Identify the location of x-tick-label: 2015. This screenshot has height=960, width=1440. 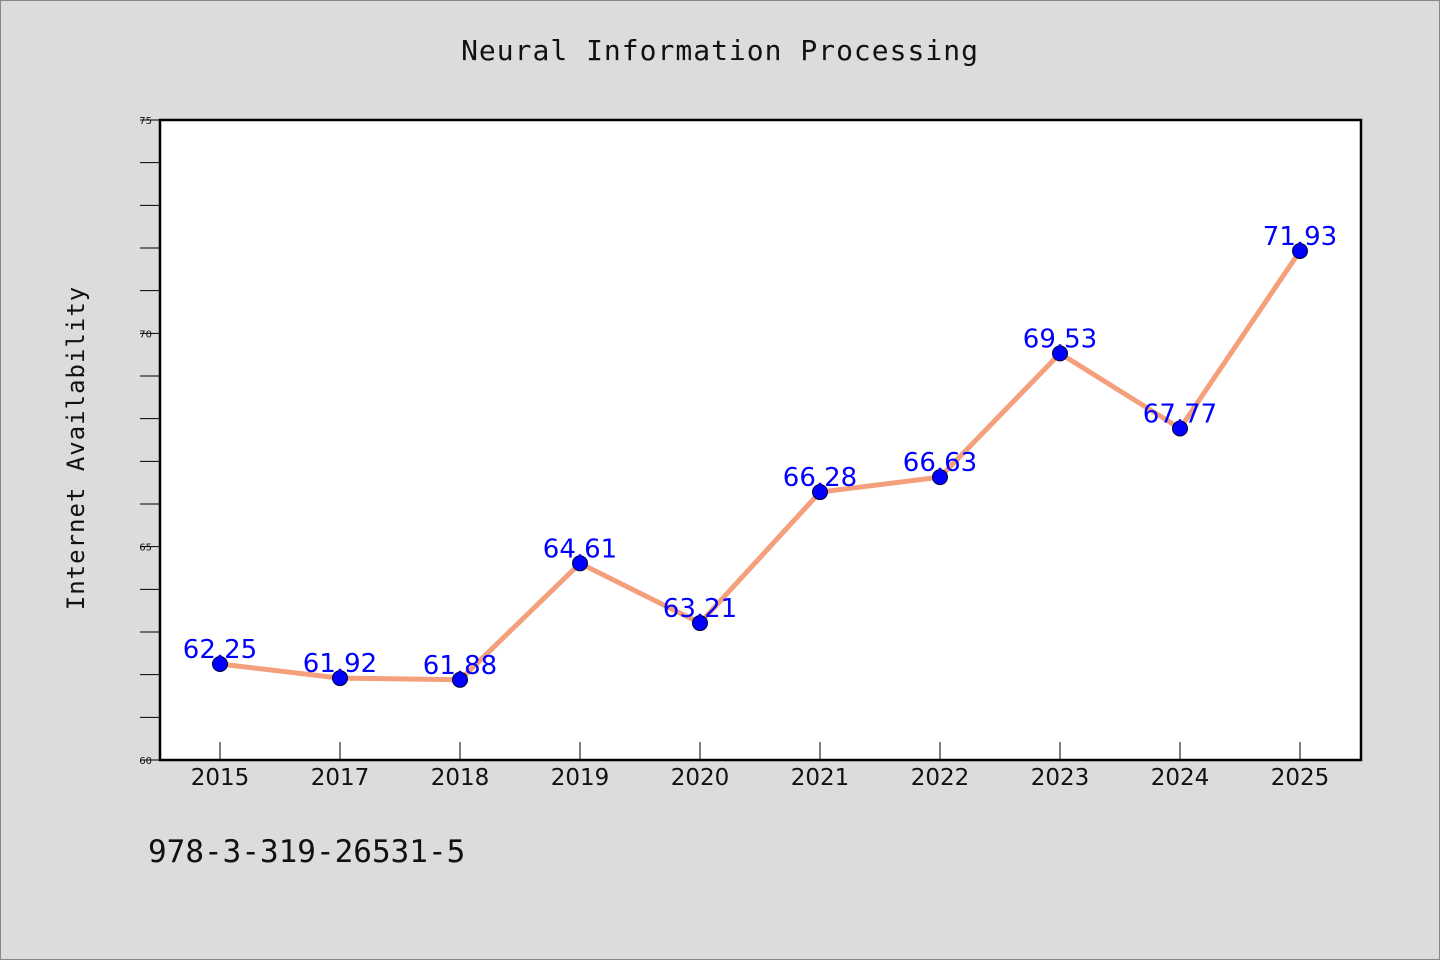
(220, 778).